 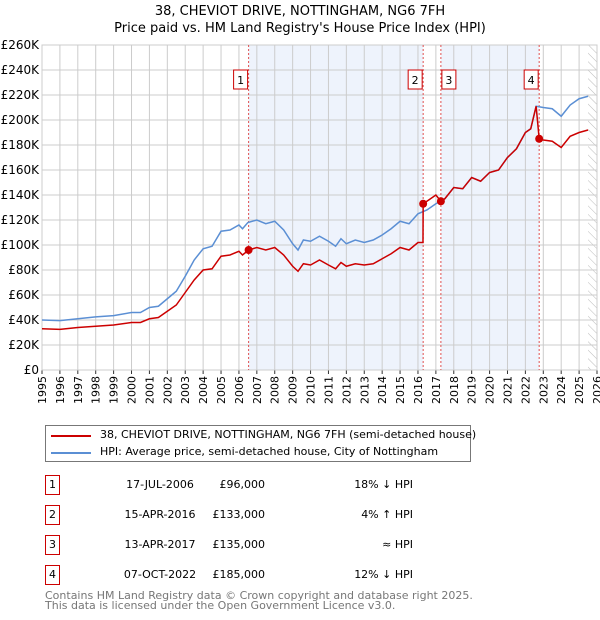 What do you see at coordinates (71, 453) in the screenshot?
I see `legend-swatch-blue` at bounding box center [71, 453].